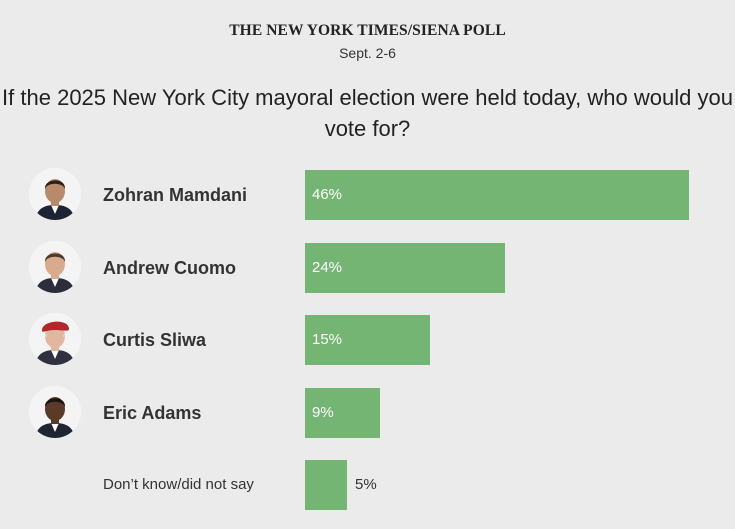  What do you see at coordinates (327, 194) in the screenshot?
I see `data-label: 46%` at bounding box center [327, 194].